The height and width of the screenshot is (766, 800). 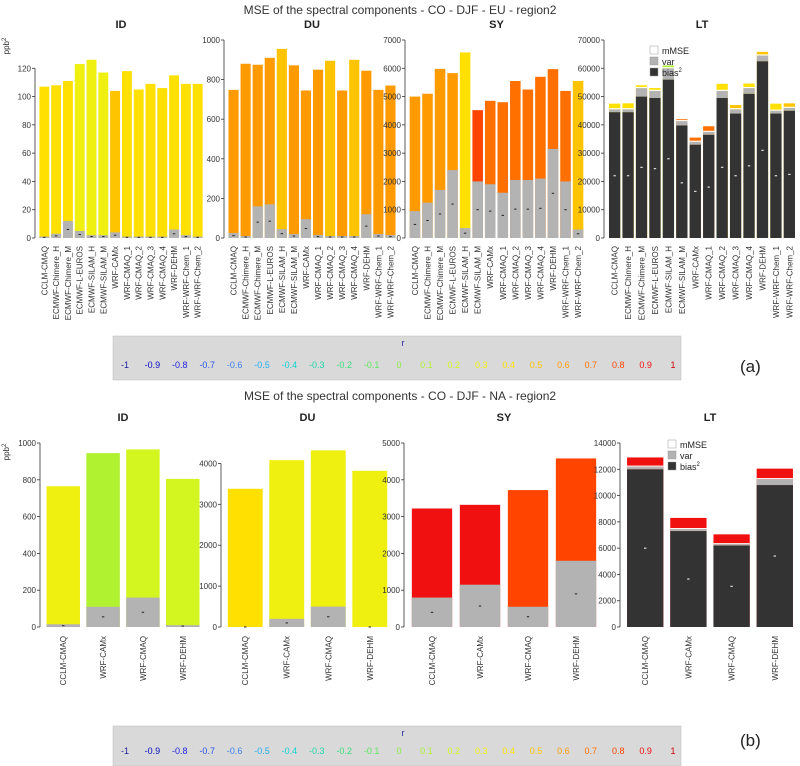 I want to click on y-tick-label: 60, so click(x=26, y=153).